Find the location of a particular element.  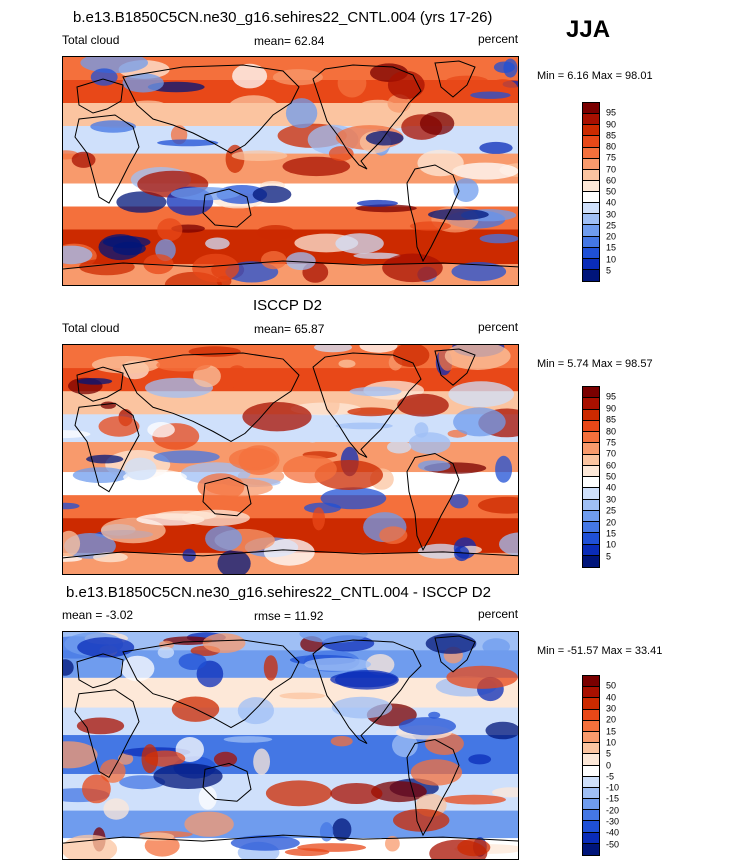

colorbar-tick-label: 95 is located at coordinates (611, 396).